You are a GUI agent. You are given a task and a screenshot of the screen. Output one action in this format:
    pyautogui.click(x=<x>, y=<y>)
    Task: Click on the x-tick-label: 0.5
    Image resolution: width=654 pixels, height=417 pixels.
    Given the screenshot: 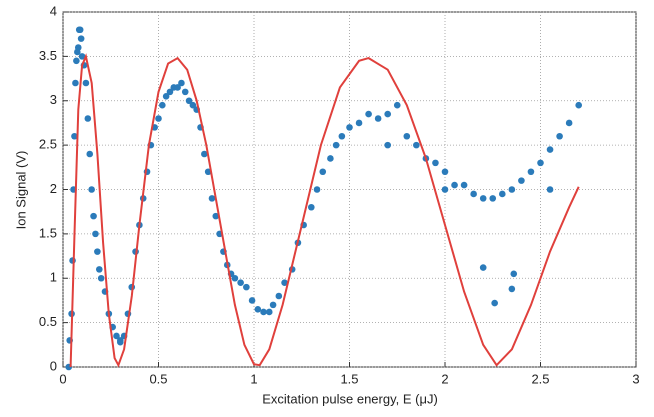 What is the action you would take?
    pyautogui.click(x=158, y=378)
    